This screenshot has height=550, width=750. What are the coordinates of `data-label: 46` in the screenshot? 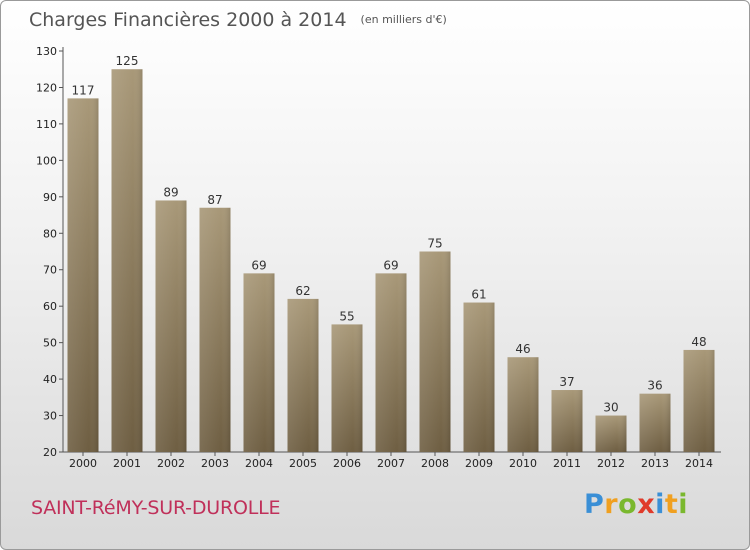 It's located at (522, 349).